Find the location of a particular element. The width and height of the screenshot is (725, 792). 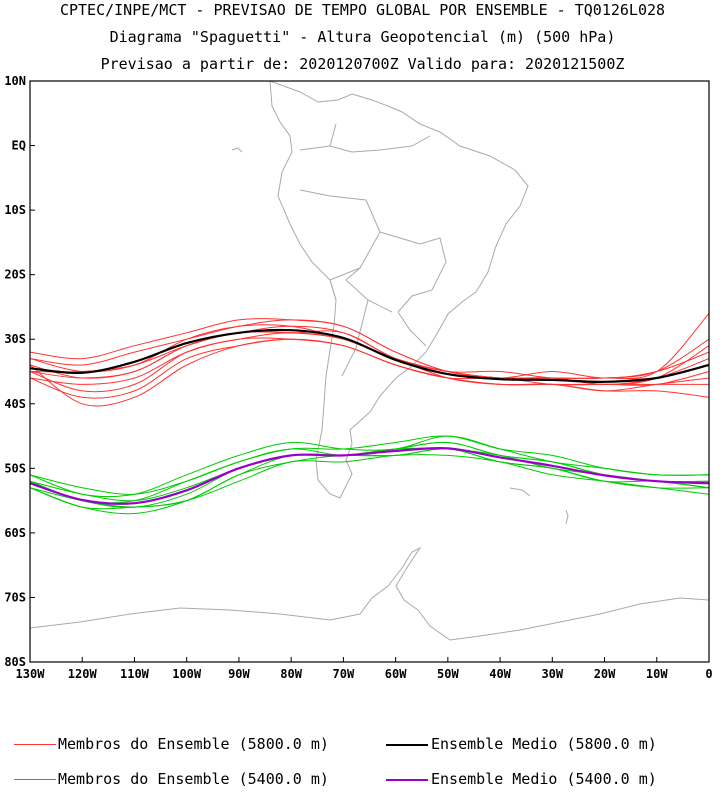

legend-label-black-mean: Ensemble Medio (5800.0 m) is located at coordinates (544, 744).